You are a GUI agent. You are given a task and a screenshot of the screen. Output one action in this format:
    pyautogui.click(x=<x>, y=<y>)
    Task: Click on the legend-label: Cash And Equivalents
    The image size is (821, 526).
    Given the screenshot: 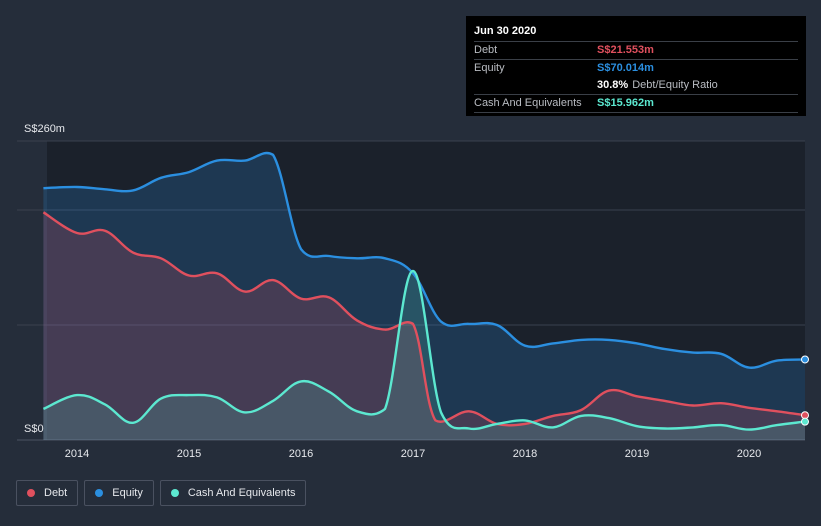 What is the action you would take?
    pyautogui.click(x=241, y=493)
    